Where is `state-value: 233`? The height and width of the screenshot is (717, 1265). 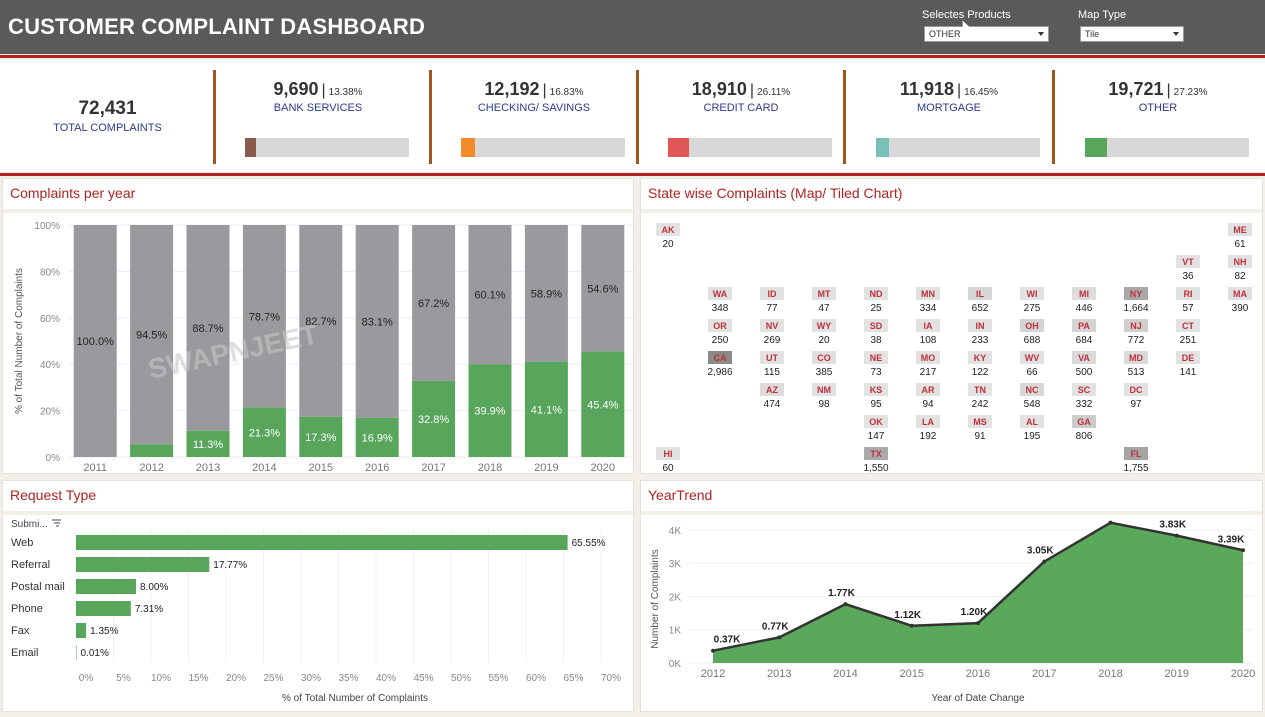
state-value: 233 is located at coordinates (980, 340).